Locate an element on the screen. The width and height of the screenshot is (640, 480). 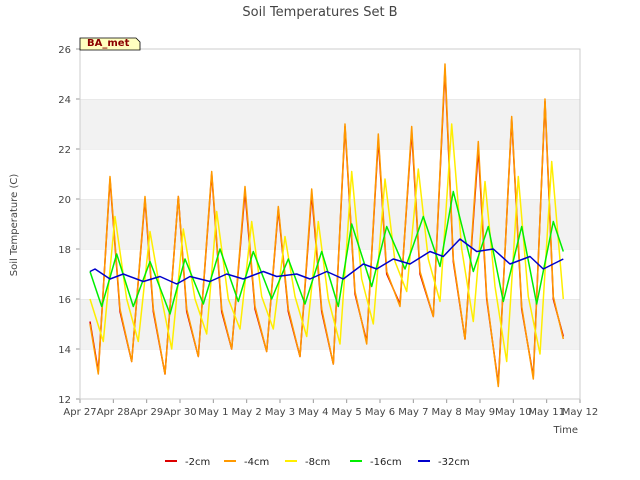
x-tick-label: May 8 is located at coordinates (447, 412).